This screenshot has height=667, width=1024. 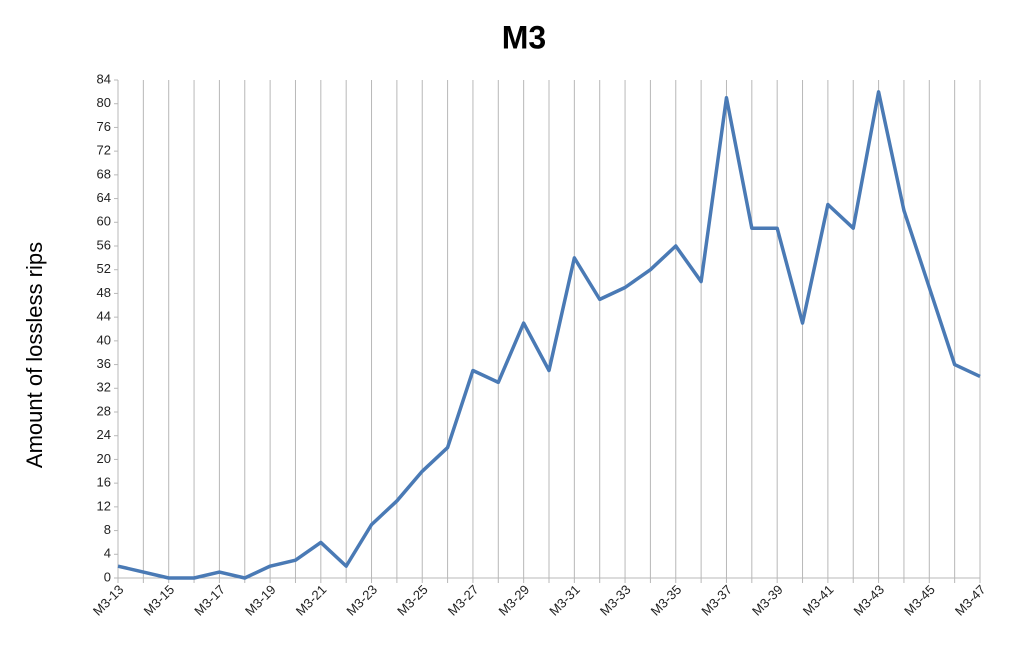 I want to click on y-tick-label: 4, so click(x=107, y=553).